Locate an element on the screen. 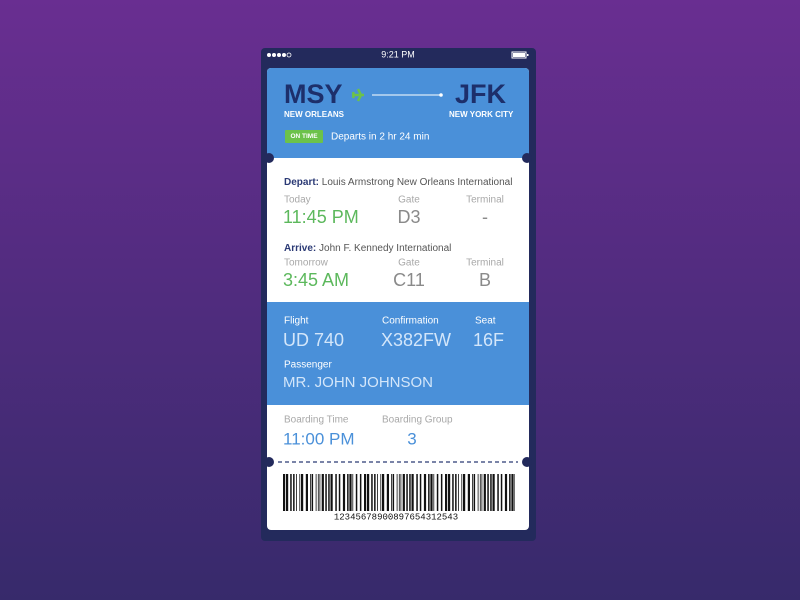 The height and width of the screenshot is (605, 800). confirmation-label: Confirmation is located at coordinates (410, 321).